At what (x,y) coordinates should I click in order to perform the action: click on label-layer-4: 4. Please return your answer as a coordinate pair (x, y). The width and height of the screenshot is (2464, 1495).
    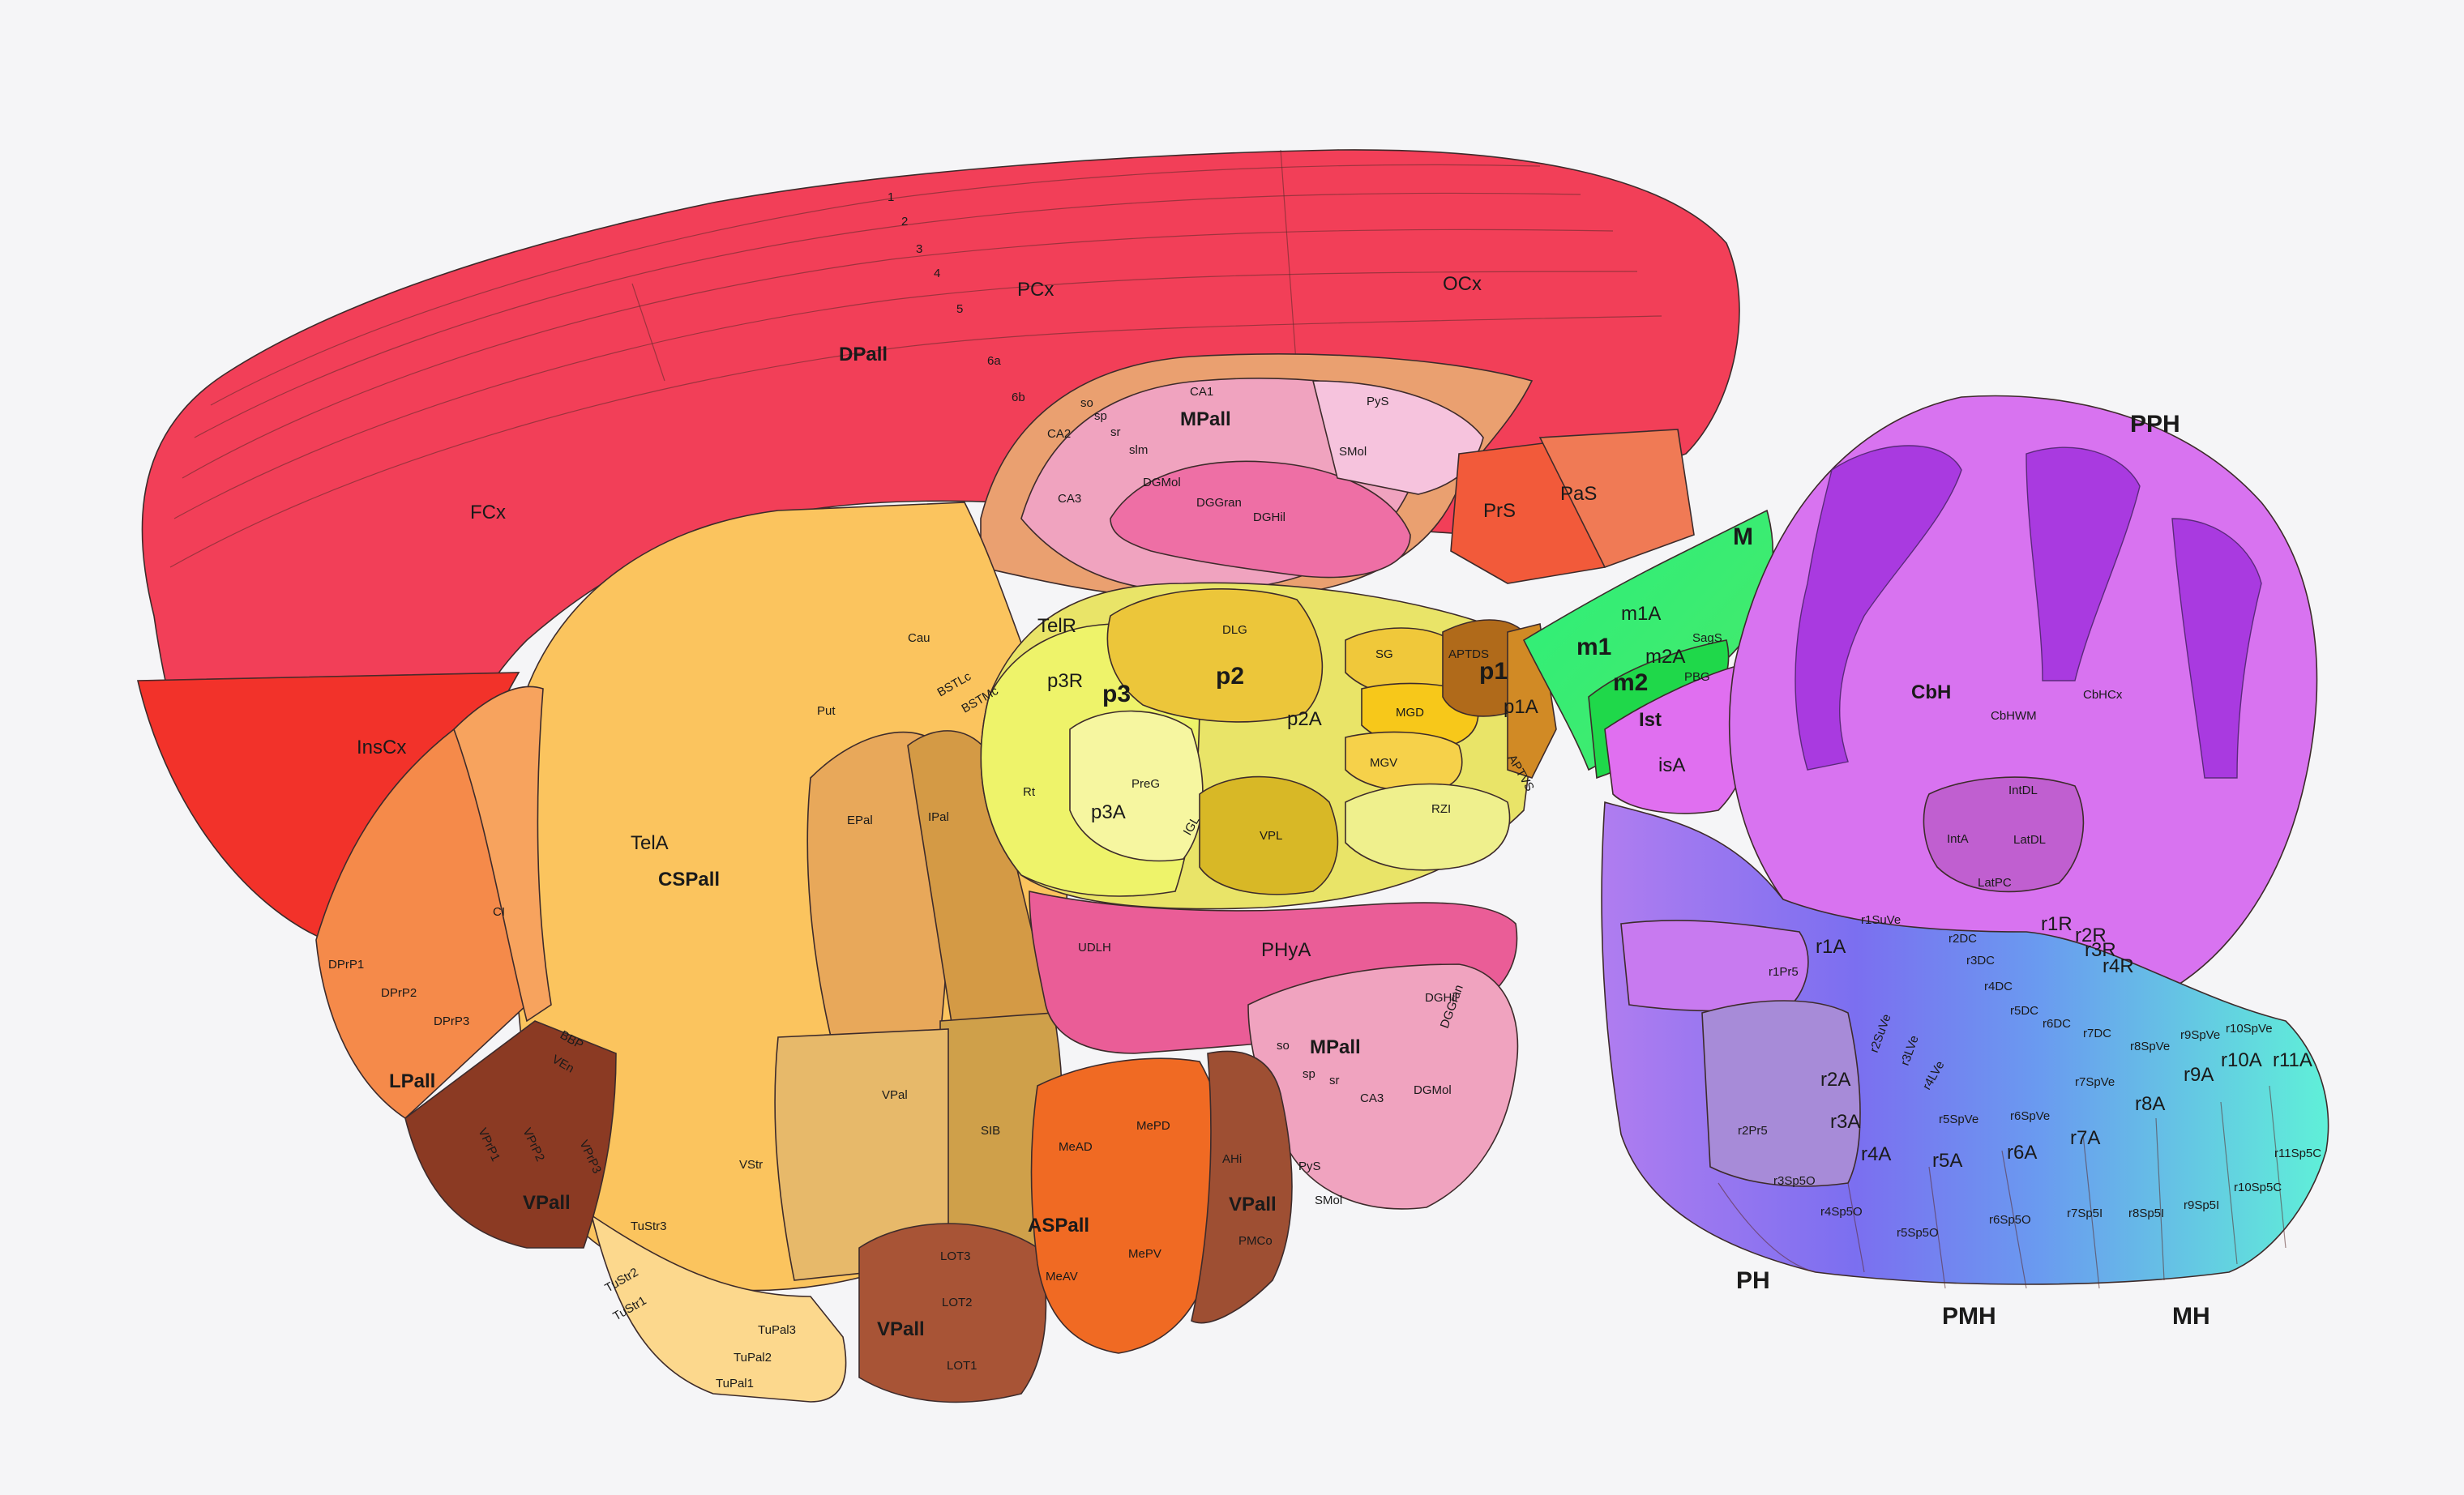
    Looking at the image, I should click on (937, 273).